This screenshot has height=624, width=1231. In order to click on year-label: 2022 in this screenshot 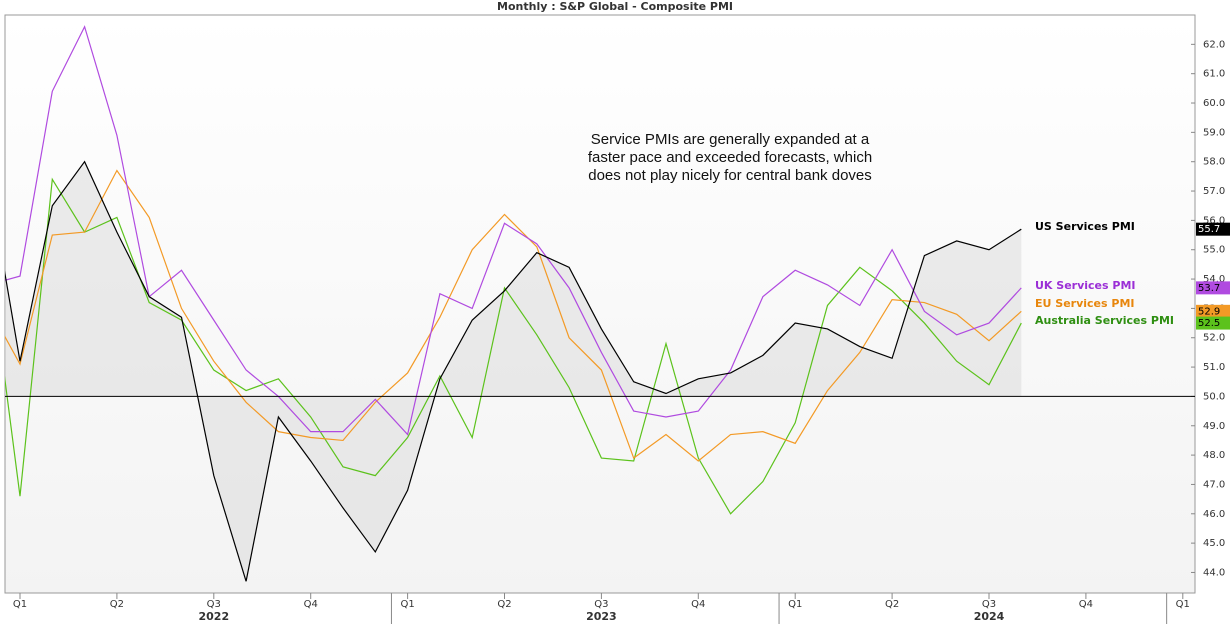, I will do `click(213, 616)`.